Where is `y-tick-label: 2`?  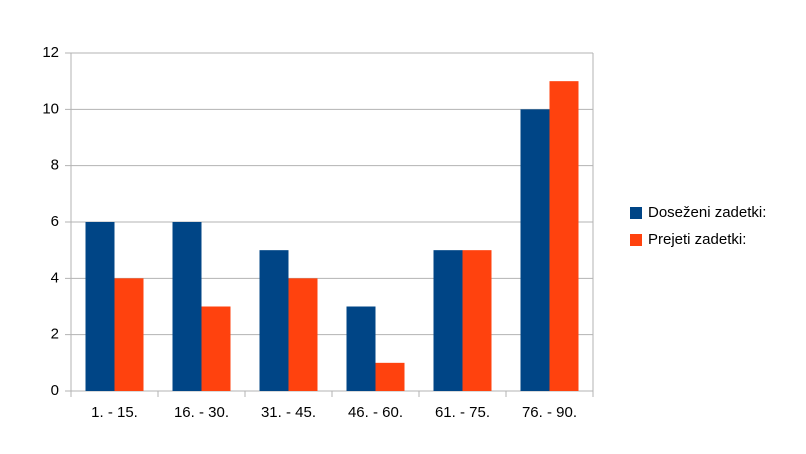
y-tick-label: 2 is located at coordinates (55, 334).